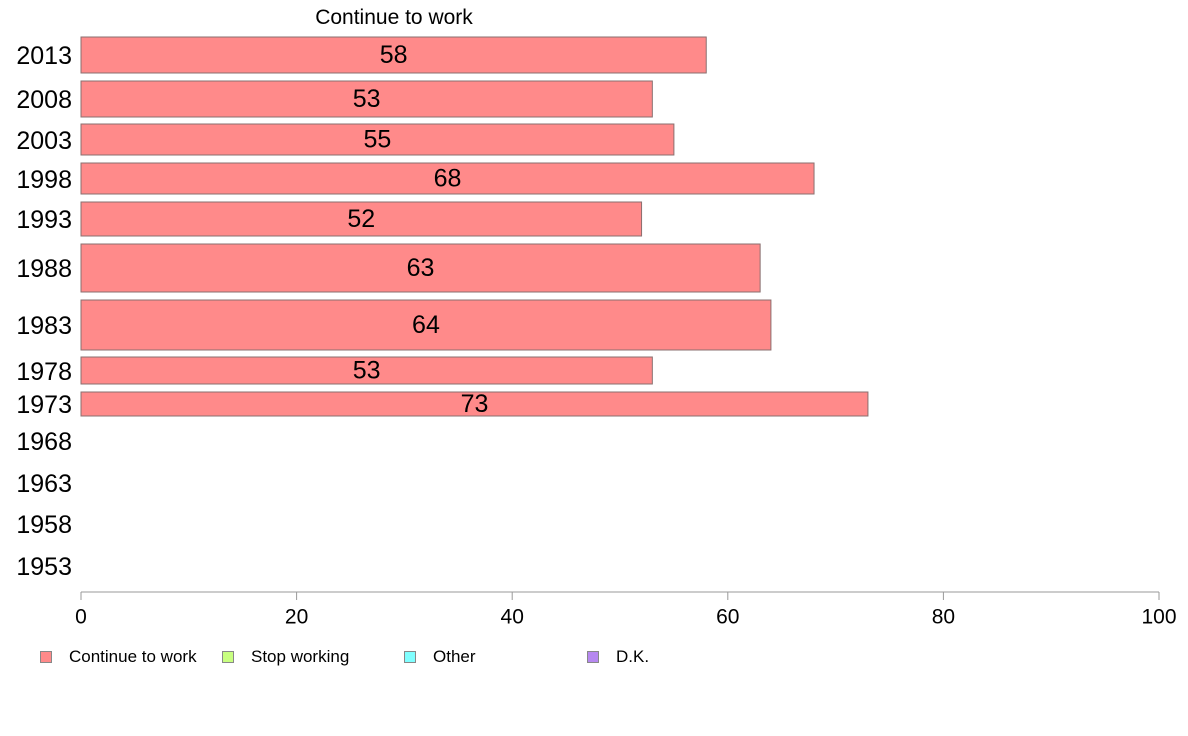  I want to click on y-tick-label: 1978, so click(44, 372).